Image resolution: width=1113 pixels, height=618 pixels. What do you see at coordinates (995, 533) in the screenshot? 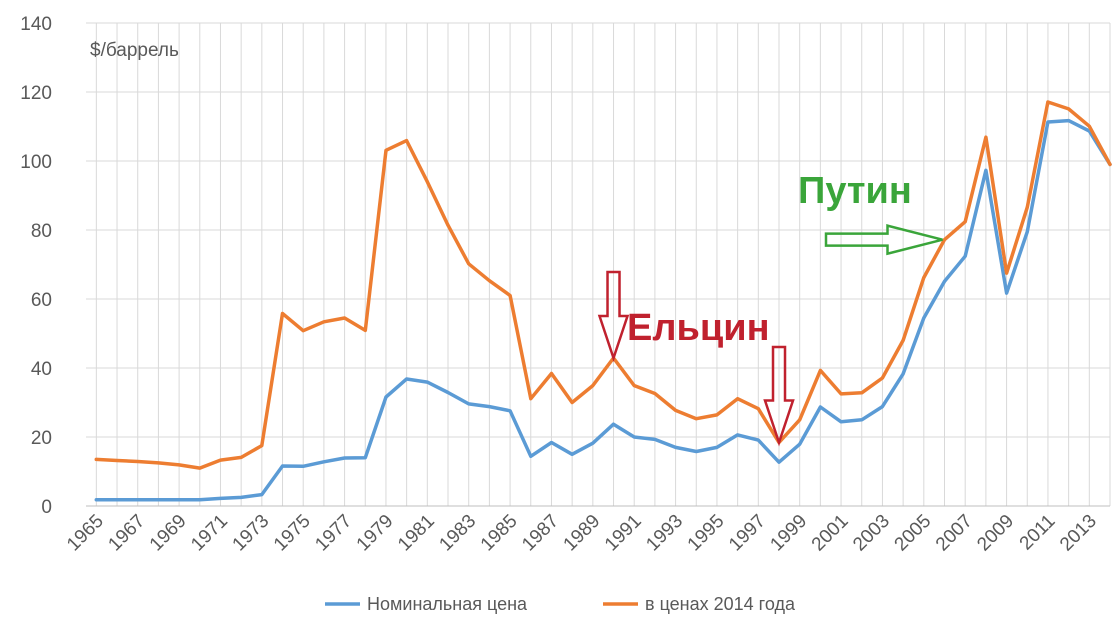
I see `x-tick-label: 2009` at bounding box center [995, 533].